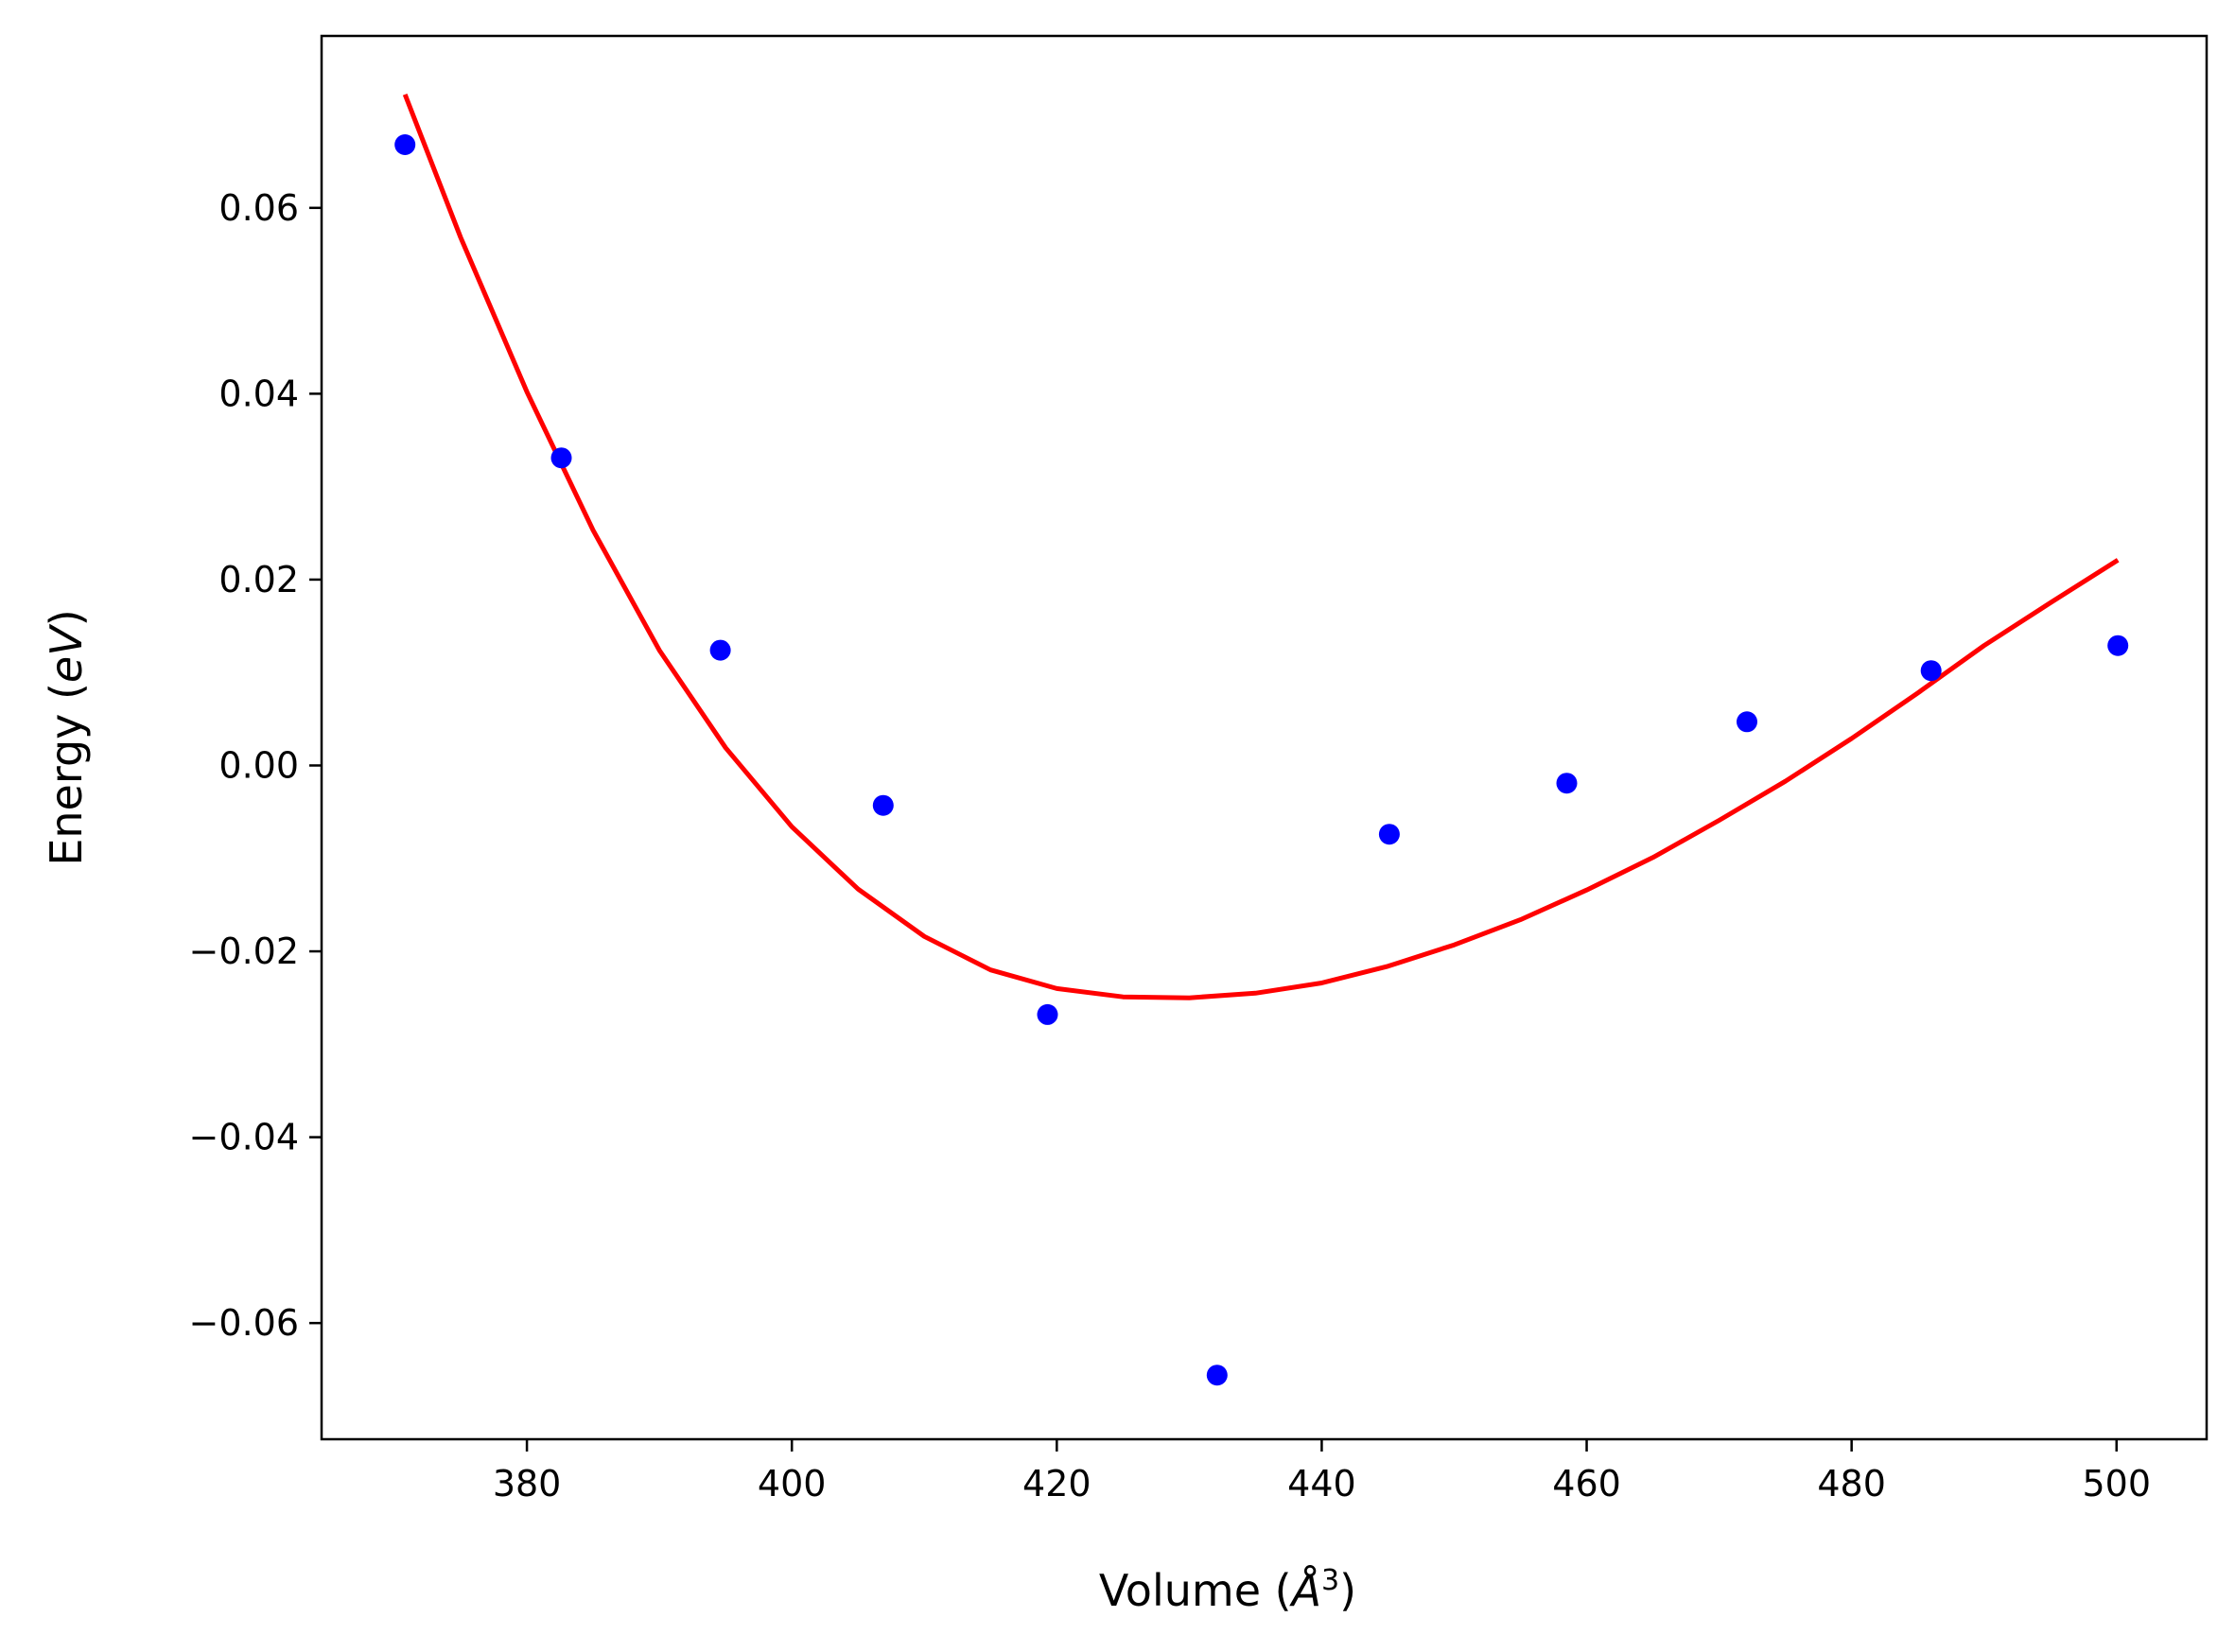  What do you see at coordinates (244, 951) in the screenshot?
I see `y-tick-label: −0.02` at bounding box center [244, 951].